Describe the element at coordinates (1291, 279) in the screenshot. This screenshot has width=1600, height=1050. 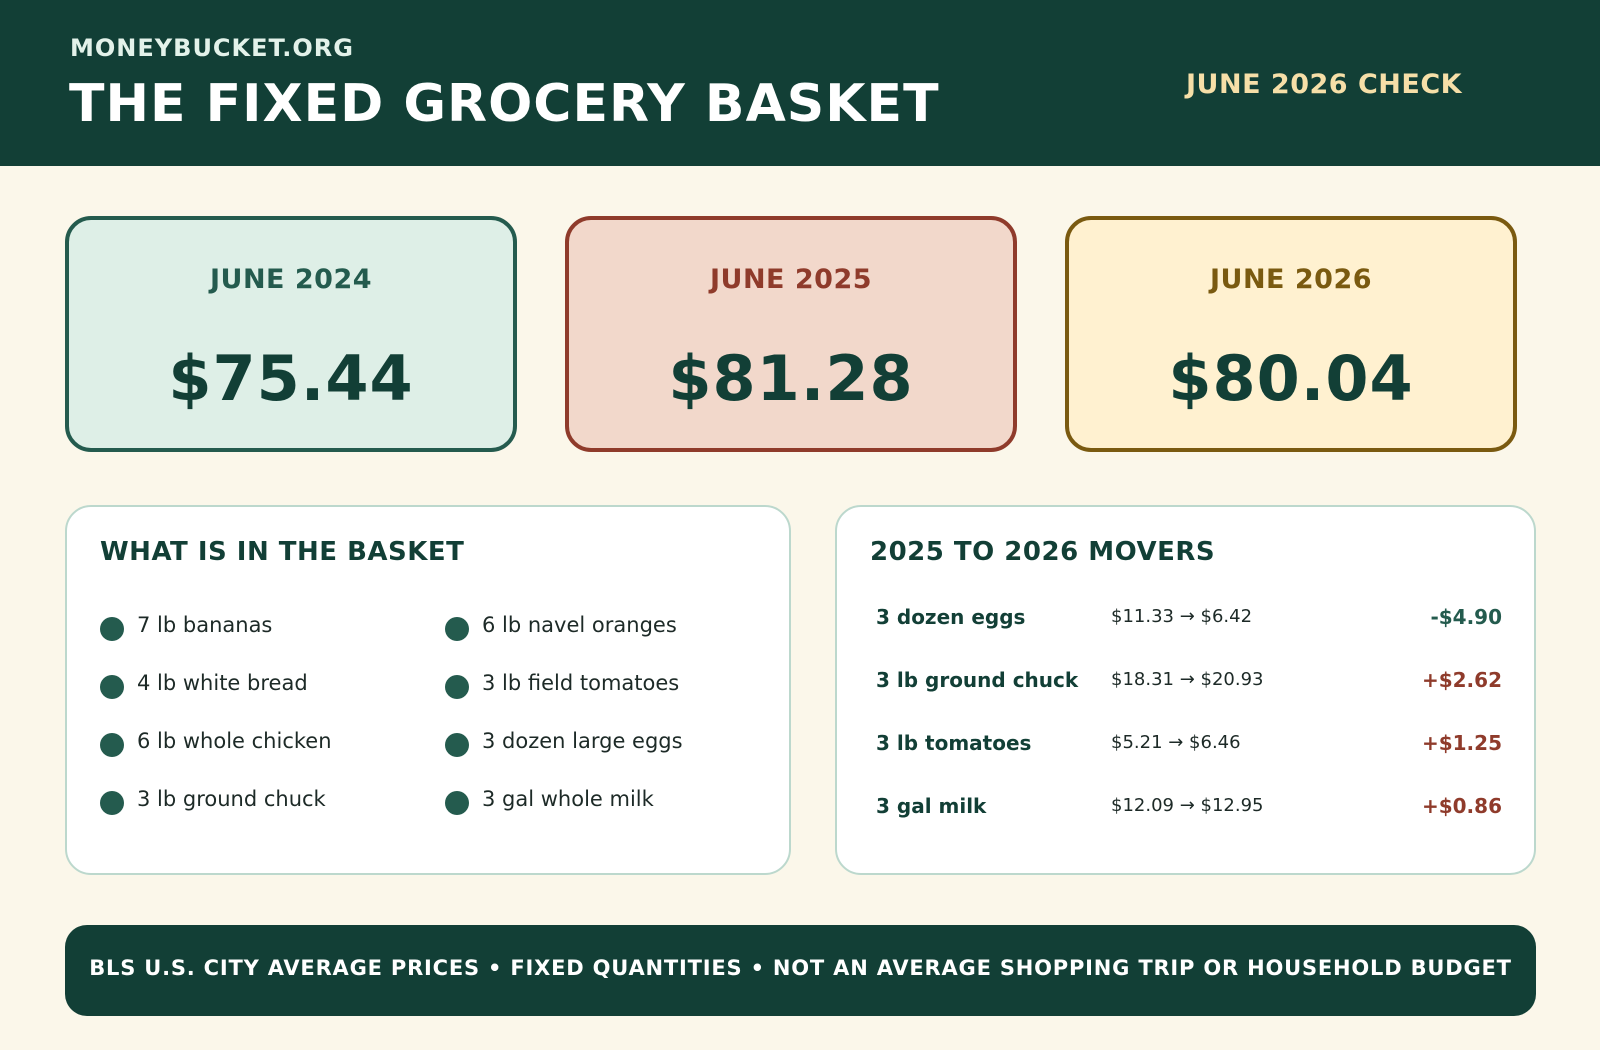
I see `card-date: JUNE 2026` at that location.